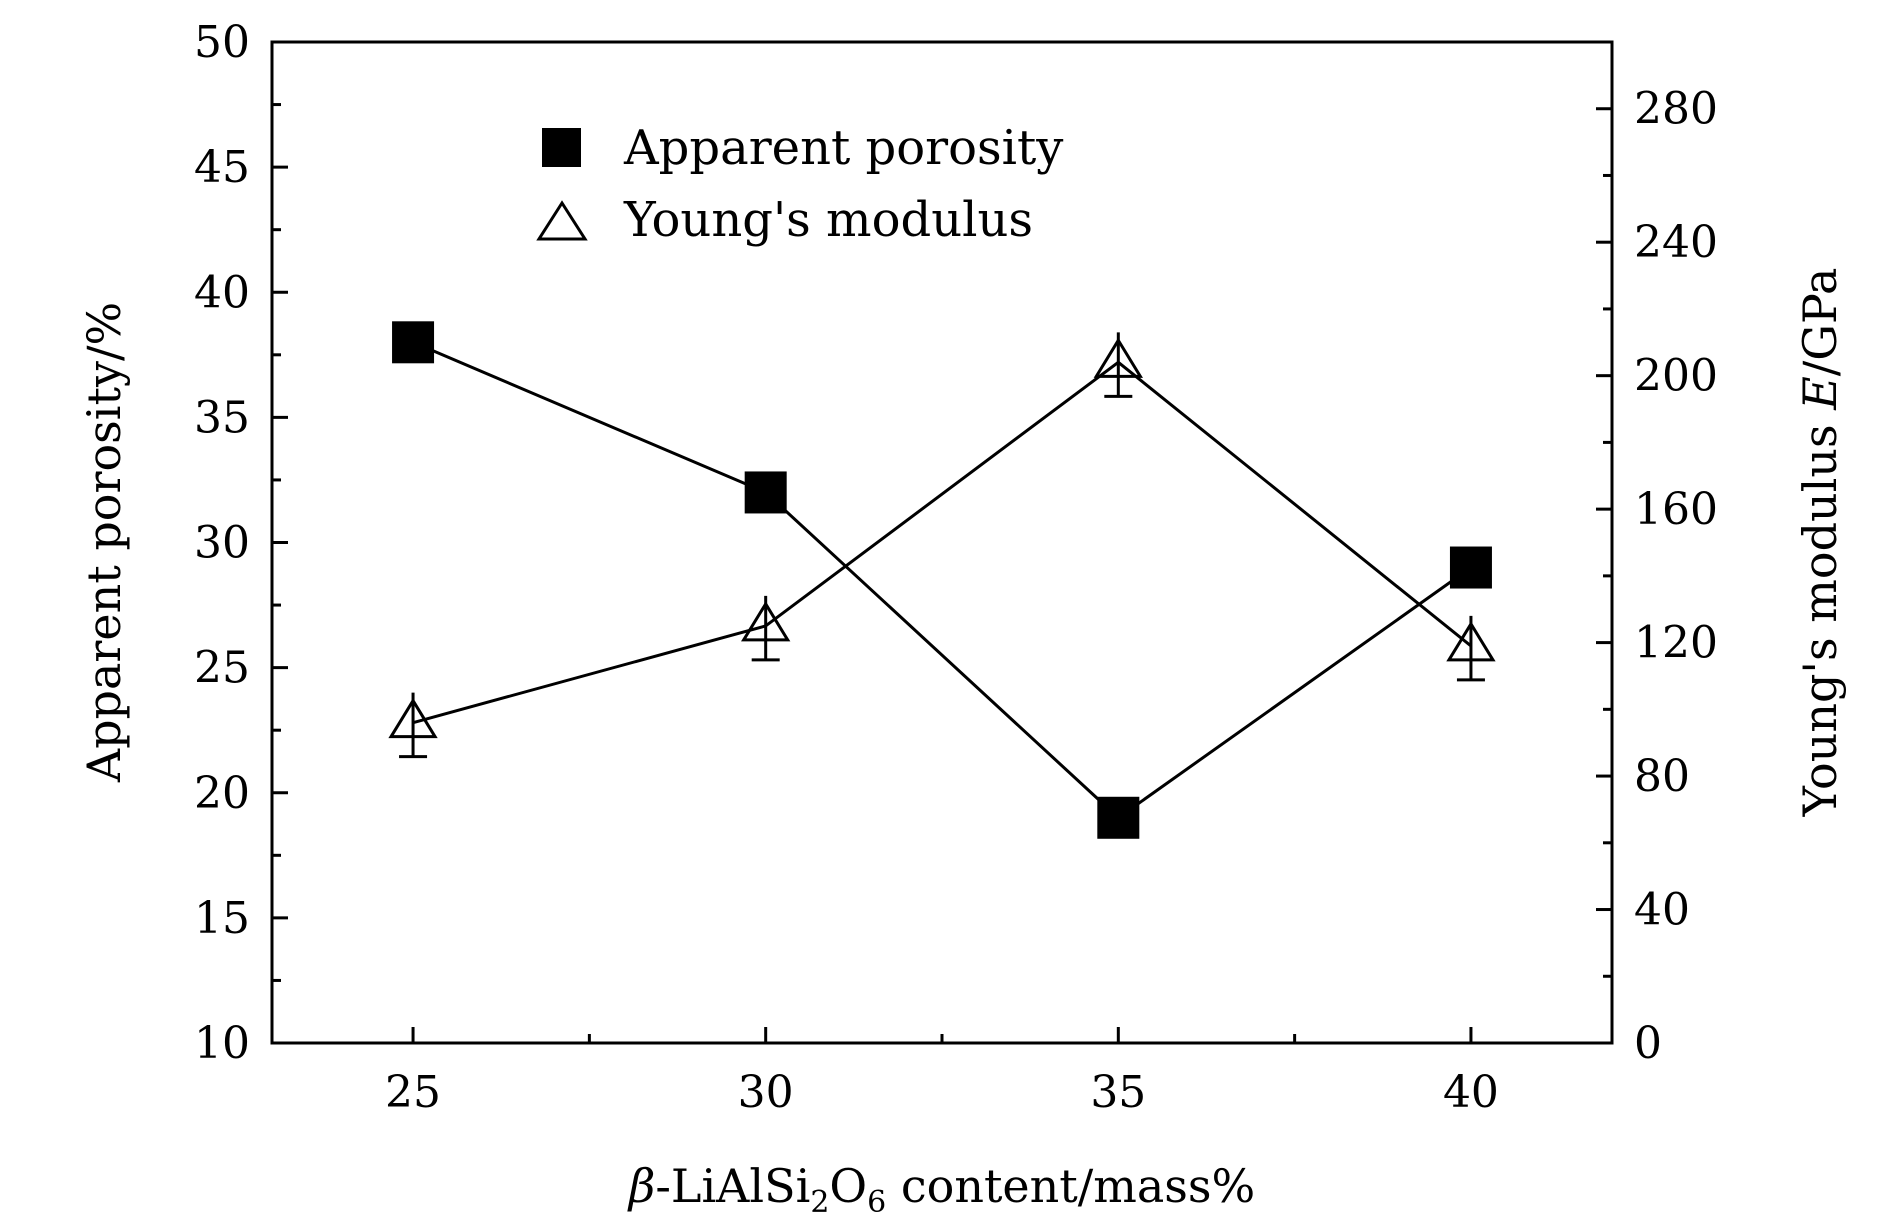 The height and width of the screenshot is (1229, 1890). Describe the element at coordinates (413, 1092) in the screenshot. I see `x-tick-label-25: 25` at that location.